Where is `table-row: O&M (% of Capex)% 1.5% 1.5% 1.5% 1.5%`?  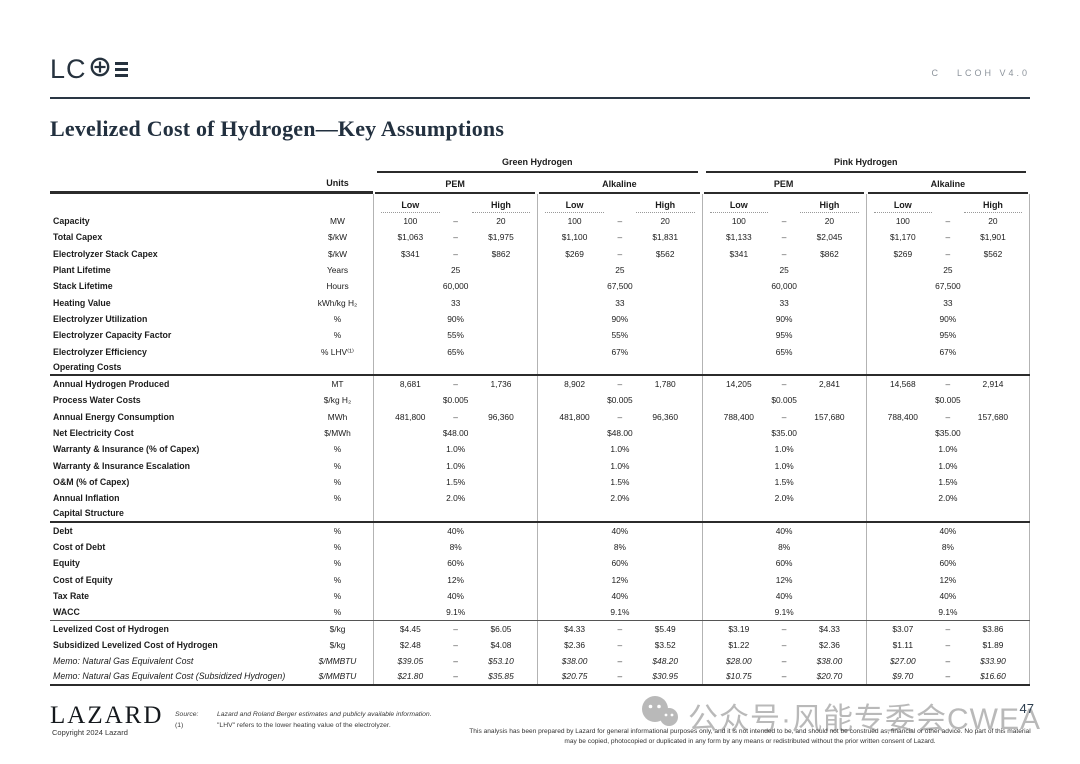
table-row: O&M (% of Capex)% 1.5% 1.5% 1.5% 1.5% is located at coordinates (540, 482).